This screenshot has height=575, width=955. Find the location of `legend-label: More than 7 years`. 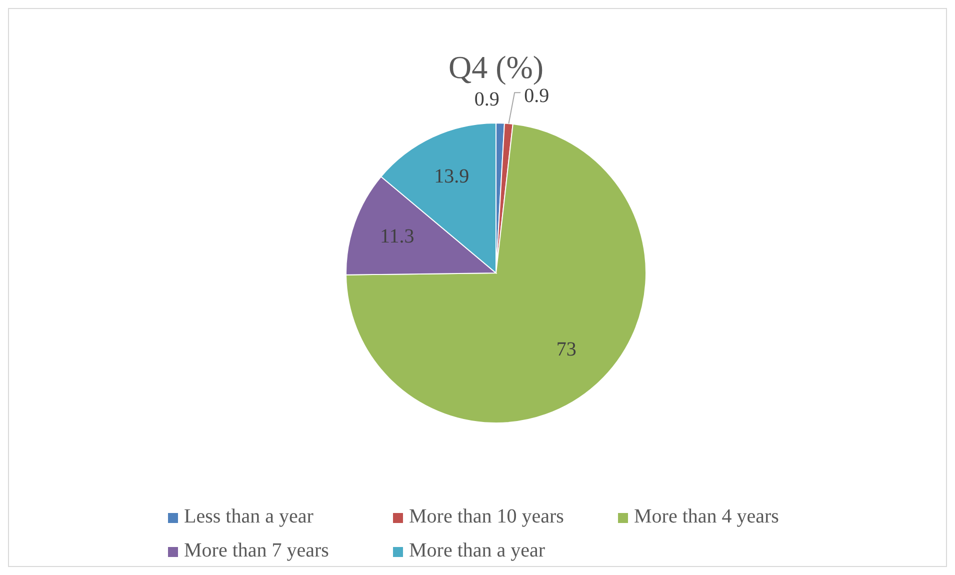

legend-label: More than 7 years is located at coordinates (257, 551).